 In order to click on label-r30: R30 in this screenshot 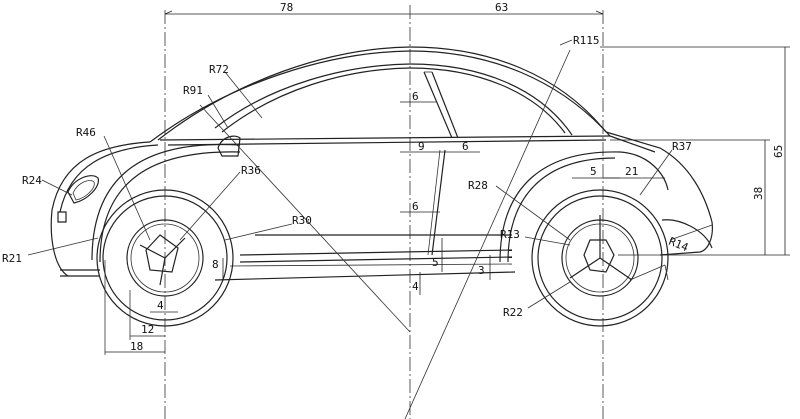, I will do `click(302, 220)`.